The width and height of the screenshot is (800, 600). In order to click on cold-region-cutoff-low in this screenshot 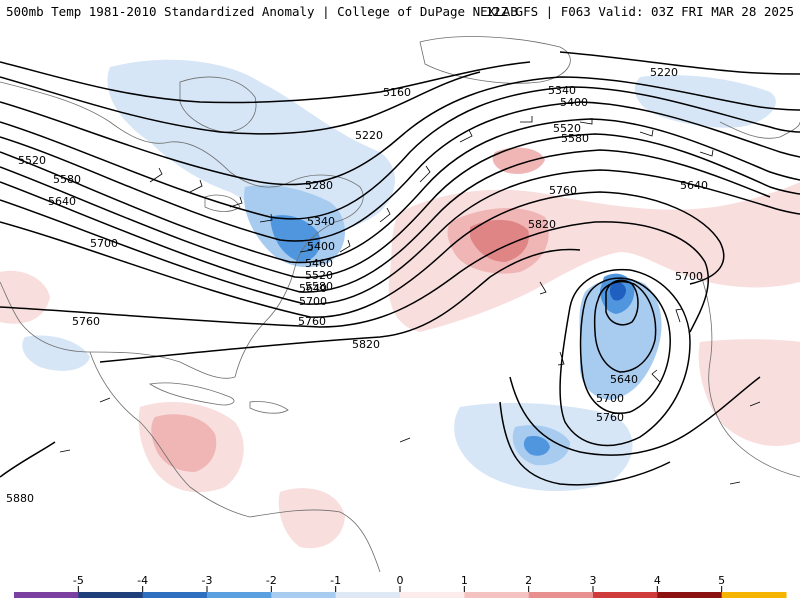, I will do `click(620, 339)`.